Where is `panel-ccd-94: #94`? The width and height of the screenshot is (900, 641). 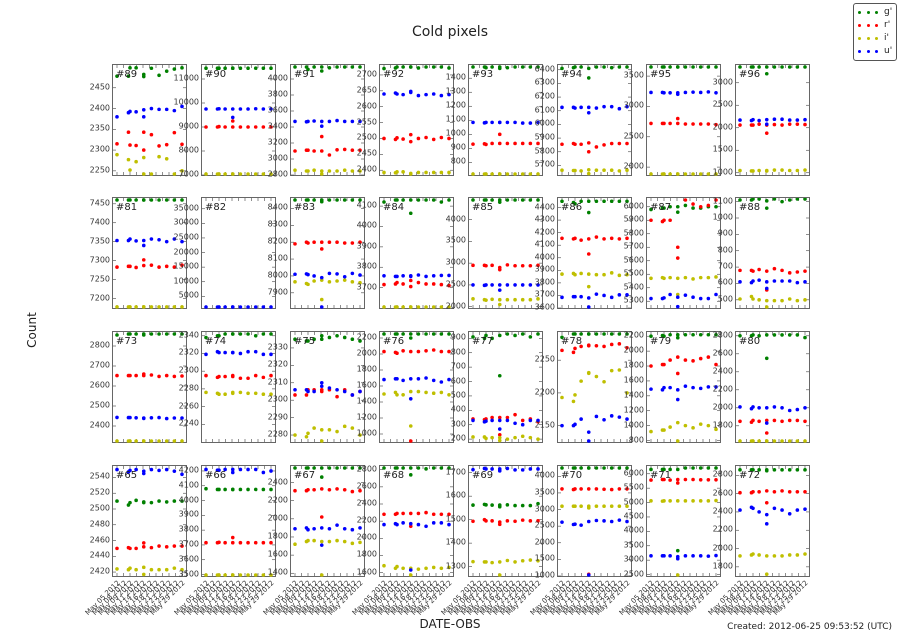 panel-ccd-94: #94 is located at coordinates (594, 120).